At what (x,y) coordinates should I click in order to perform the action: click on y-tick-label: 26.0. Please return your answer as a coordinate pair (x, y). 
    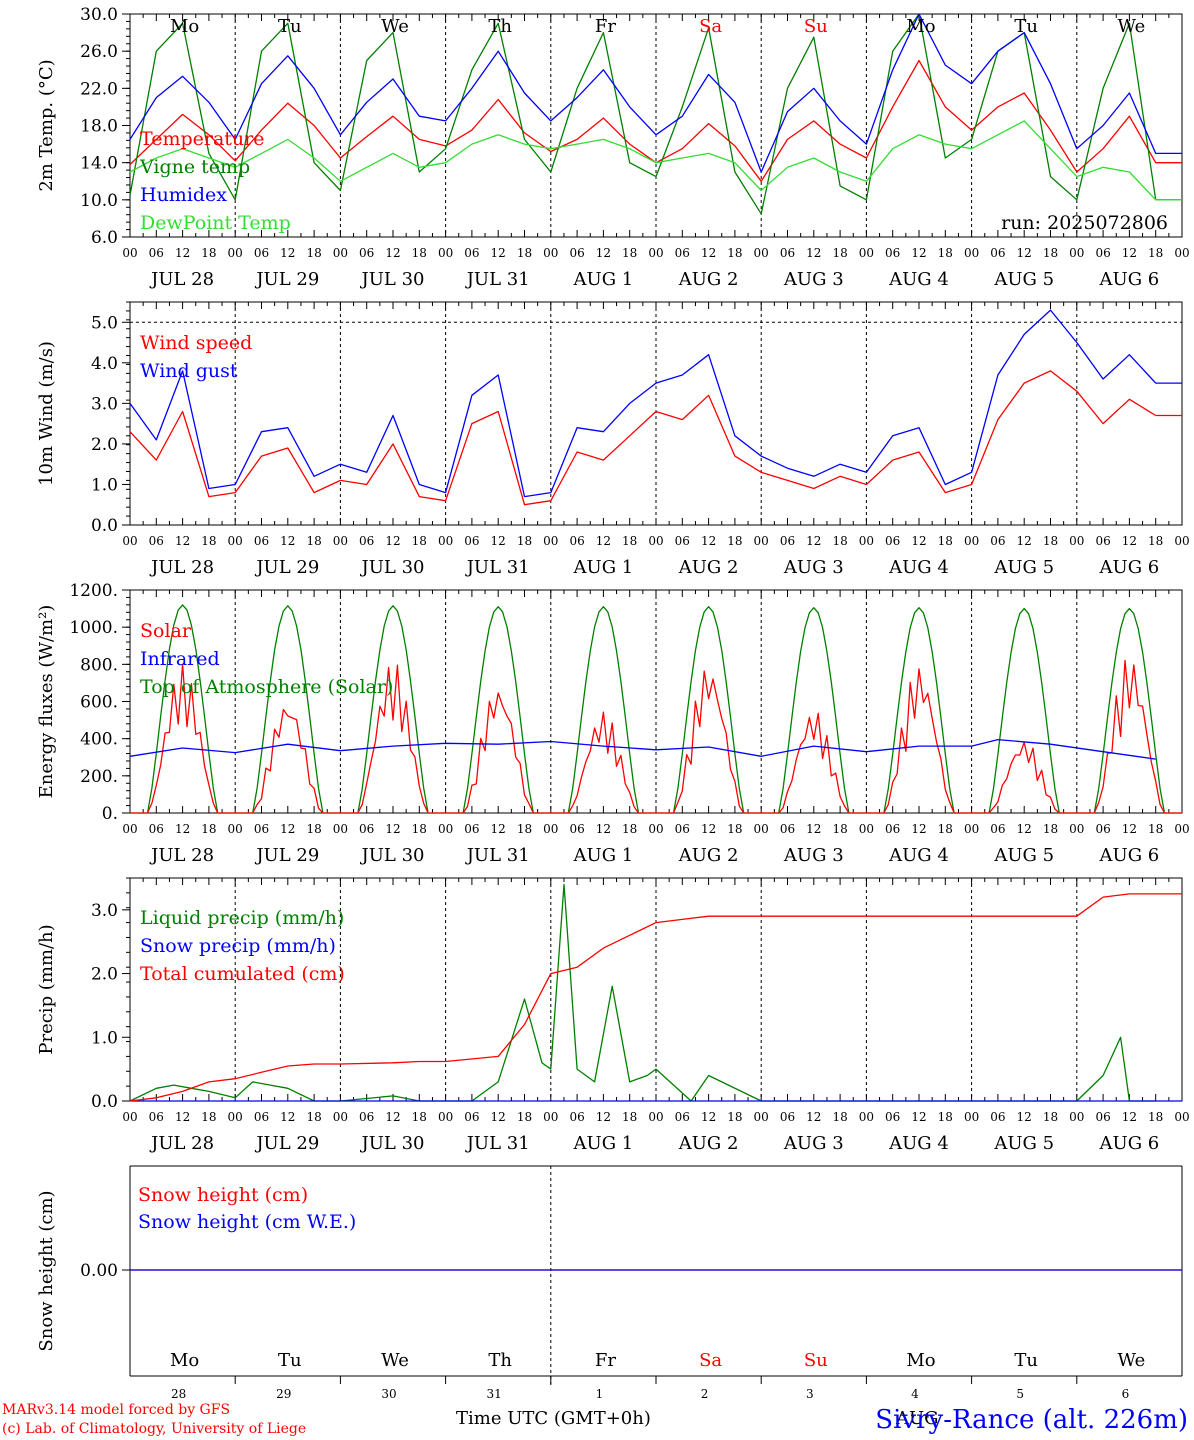
    Looking at the image, I should click on (99, 52).